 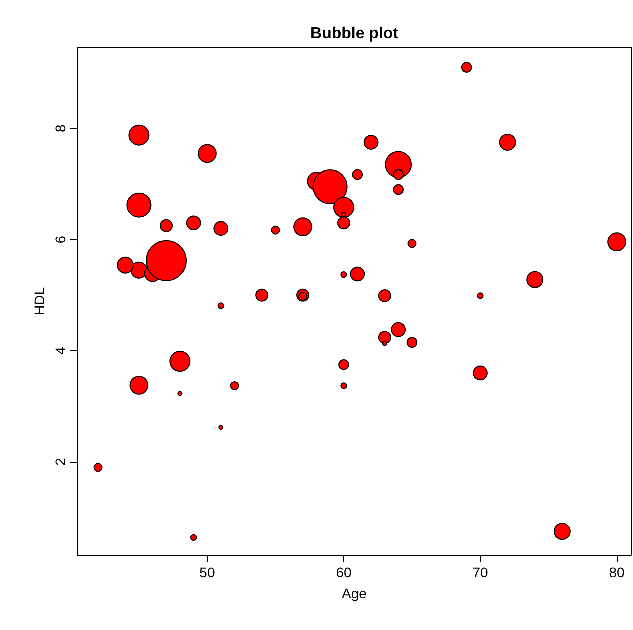 I want to click on y-tick-label: 2, so click(x=60, y=462).